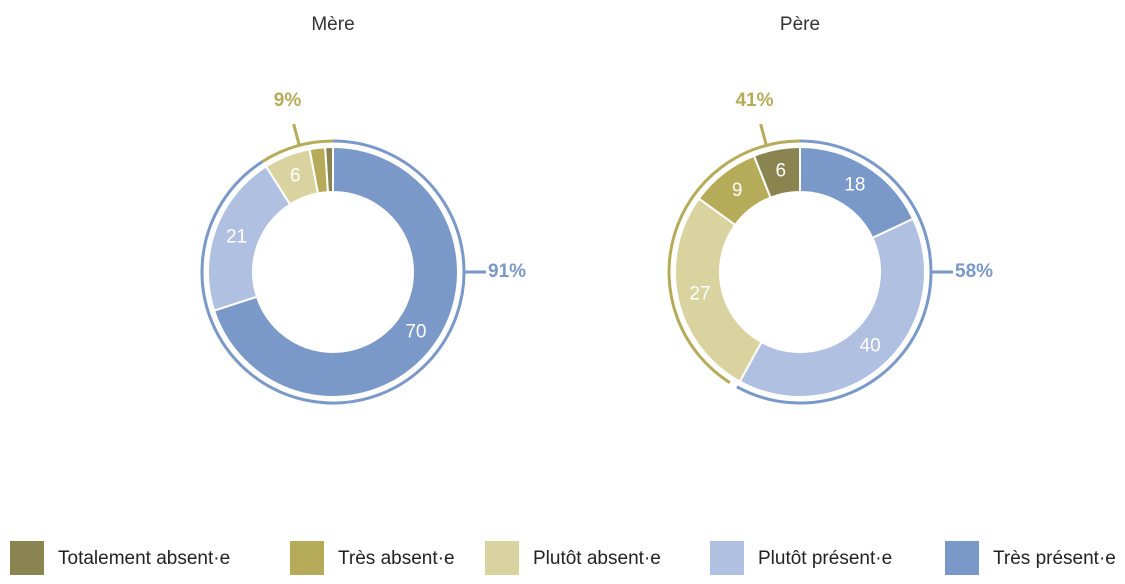 The image size is (1125, 584). I want to click on legend-label: Plutôt présent·e, so click(825, 558).